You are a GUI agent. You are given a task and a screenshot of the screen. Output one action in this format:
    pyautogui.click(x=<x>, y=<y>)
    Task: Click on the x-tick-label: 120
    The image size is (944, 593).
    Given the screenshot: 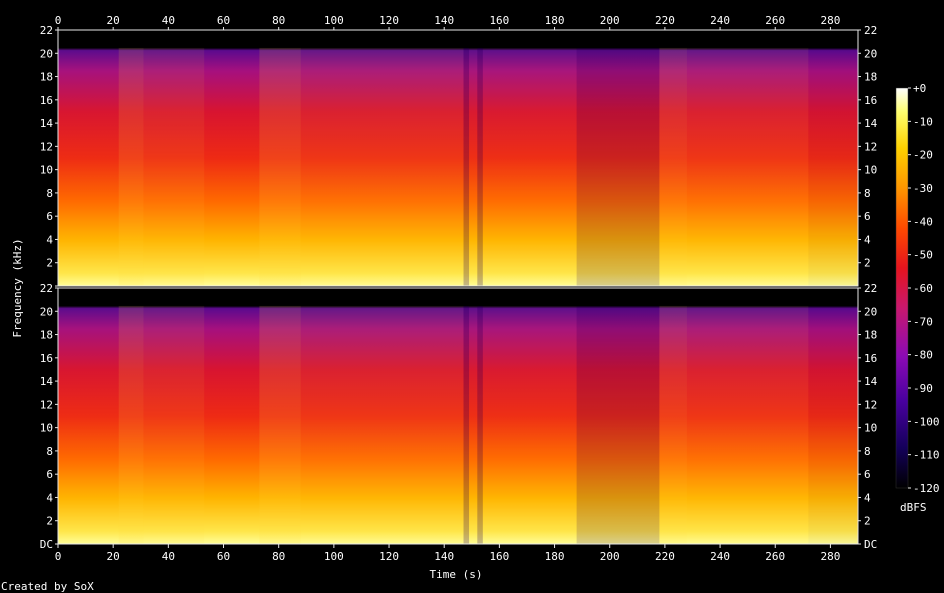 What is the action you would take?
    pyautogui.click(x=389, y=20)
    